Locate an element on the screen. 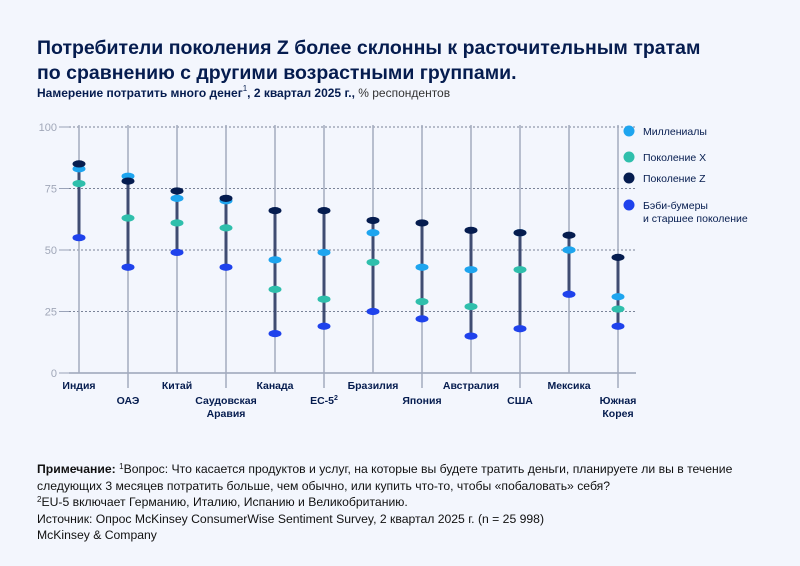  subtitle-period: , 2 квартал 2025 г., is located at coordinates (301, 93).